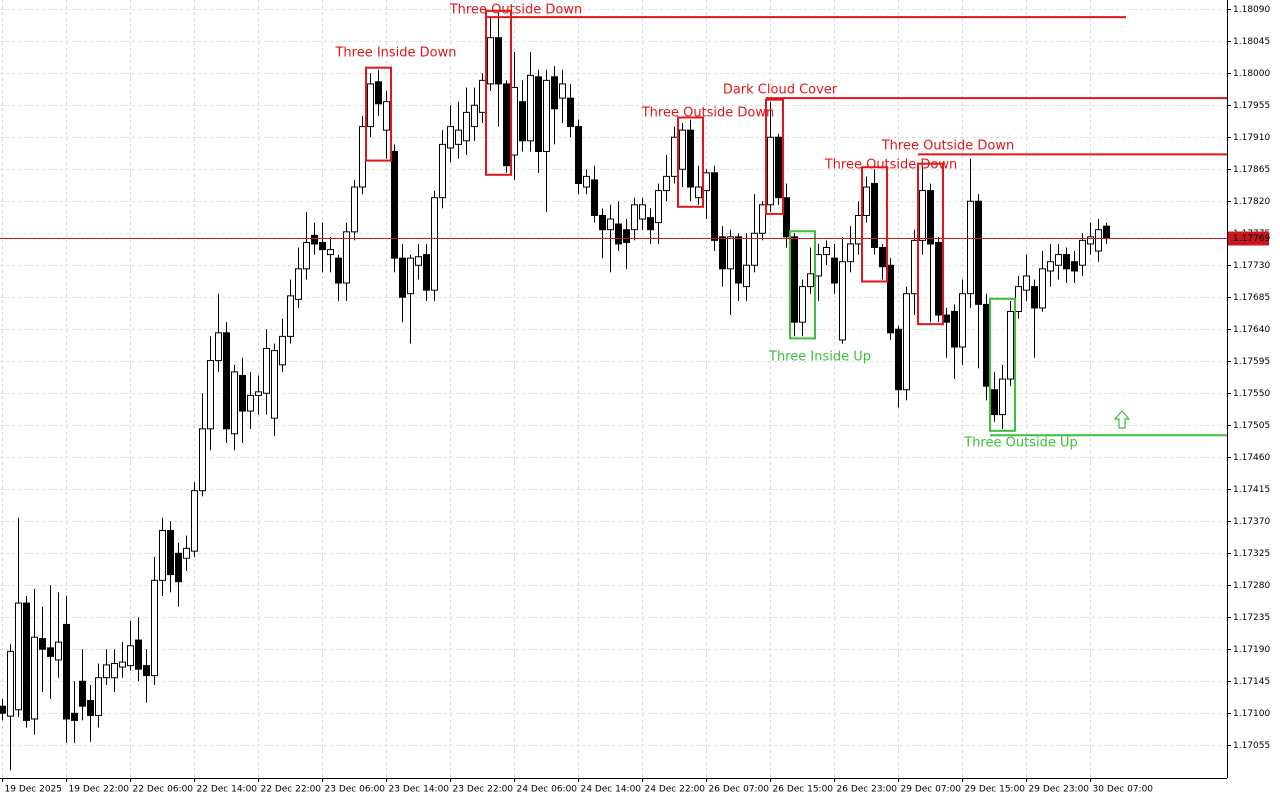 The height and width of the screenshot is (800, 1280). I want to click on y-tick-label: 1.17550, so click(1251, 394).